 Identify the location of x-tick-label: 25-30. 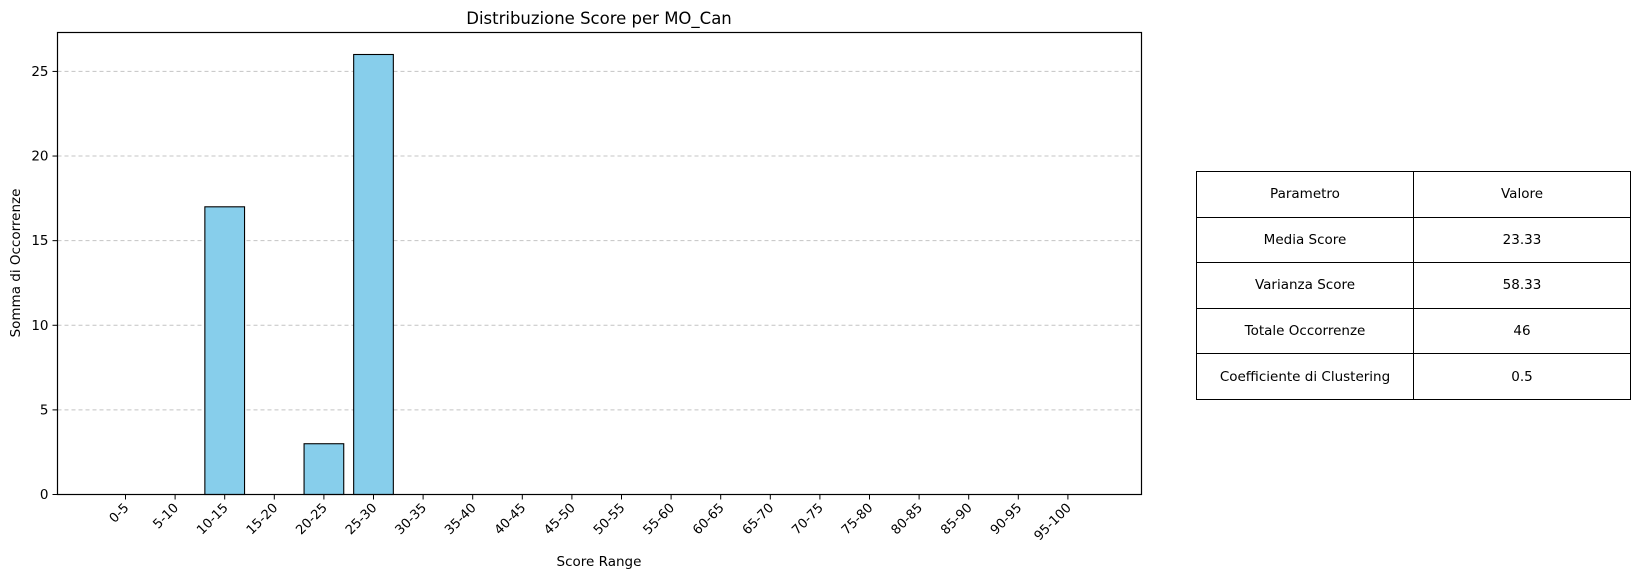
(361, 519).